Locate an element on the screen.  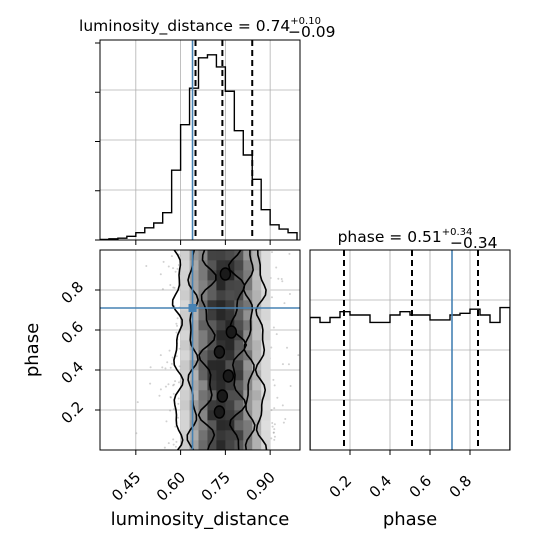
hist1-frame is located at coordinates (200, 140).